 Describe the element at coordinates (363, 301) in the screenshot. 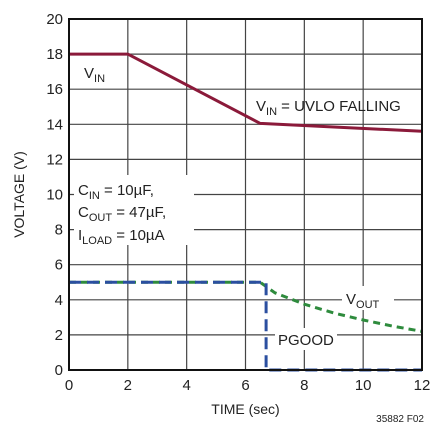

I see `vout-label: VOUT` at that location.